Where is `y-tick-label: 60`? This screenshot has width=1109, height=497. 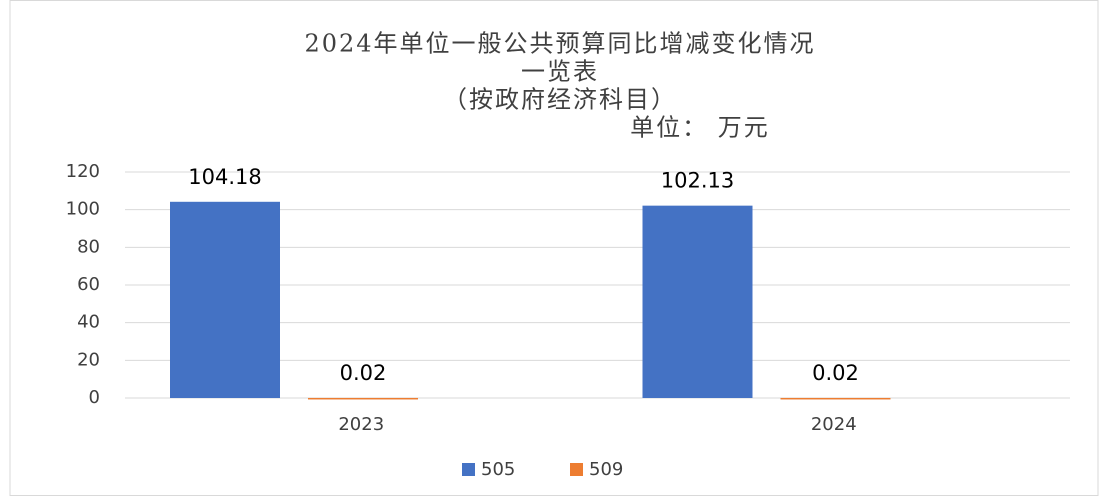 y-tick-label: 60 is located at coordinates (88, 284).